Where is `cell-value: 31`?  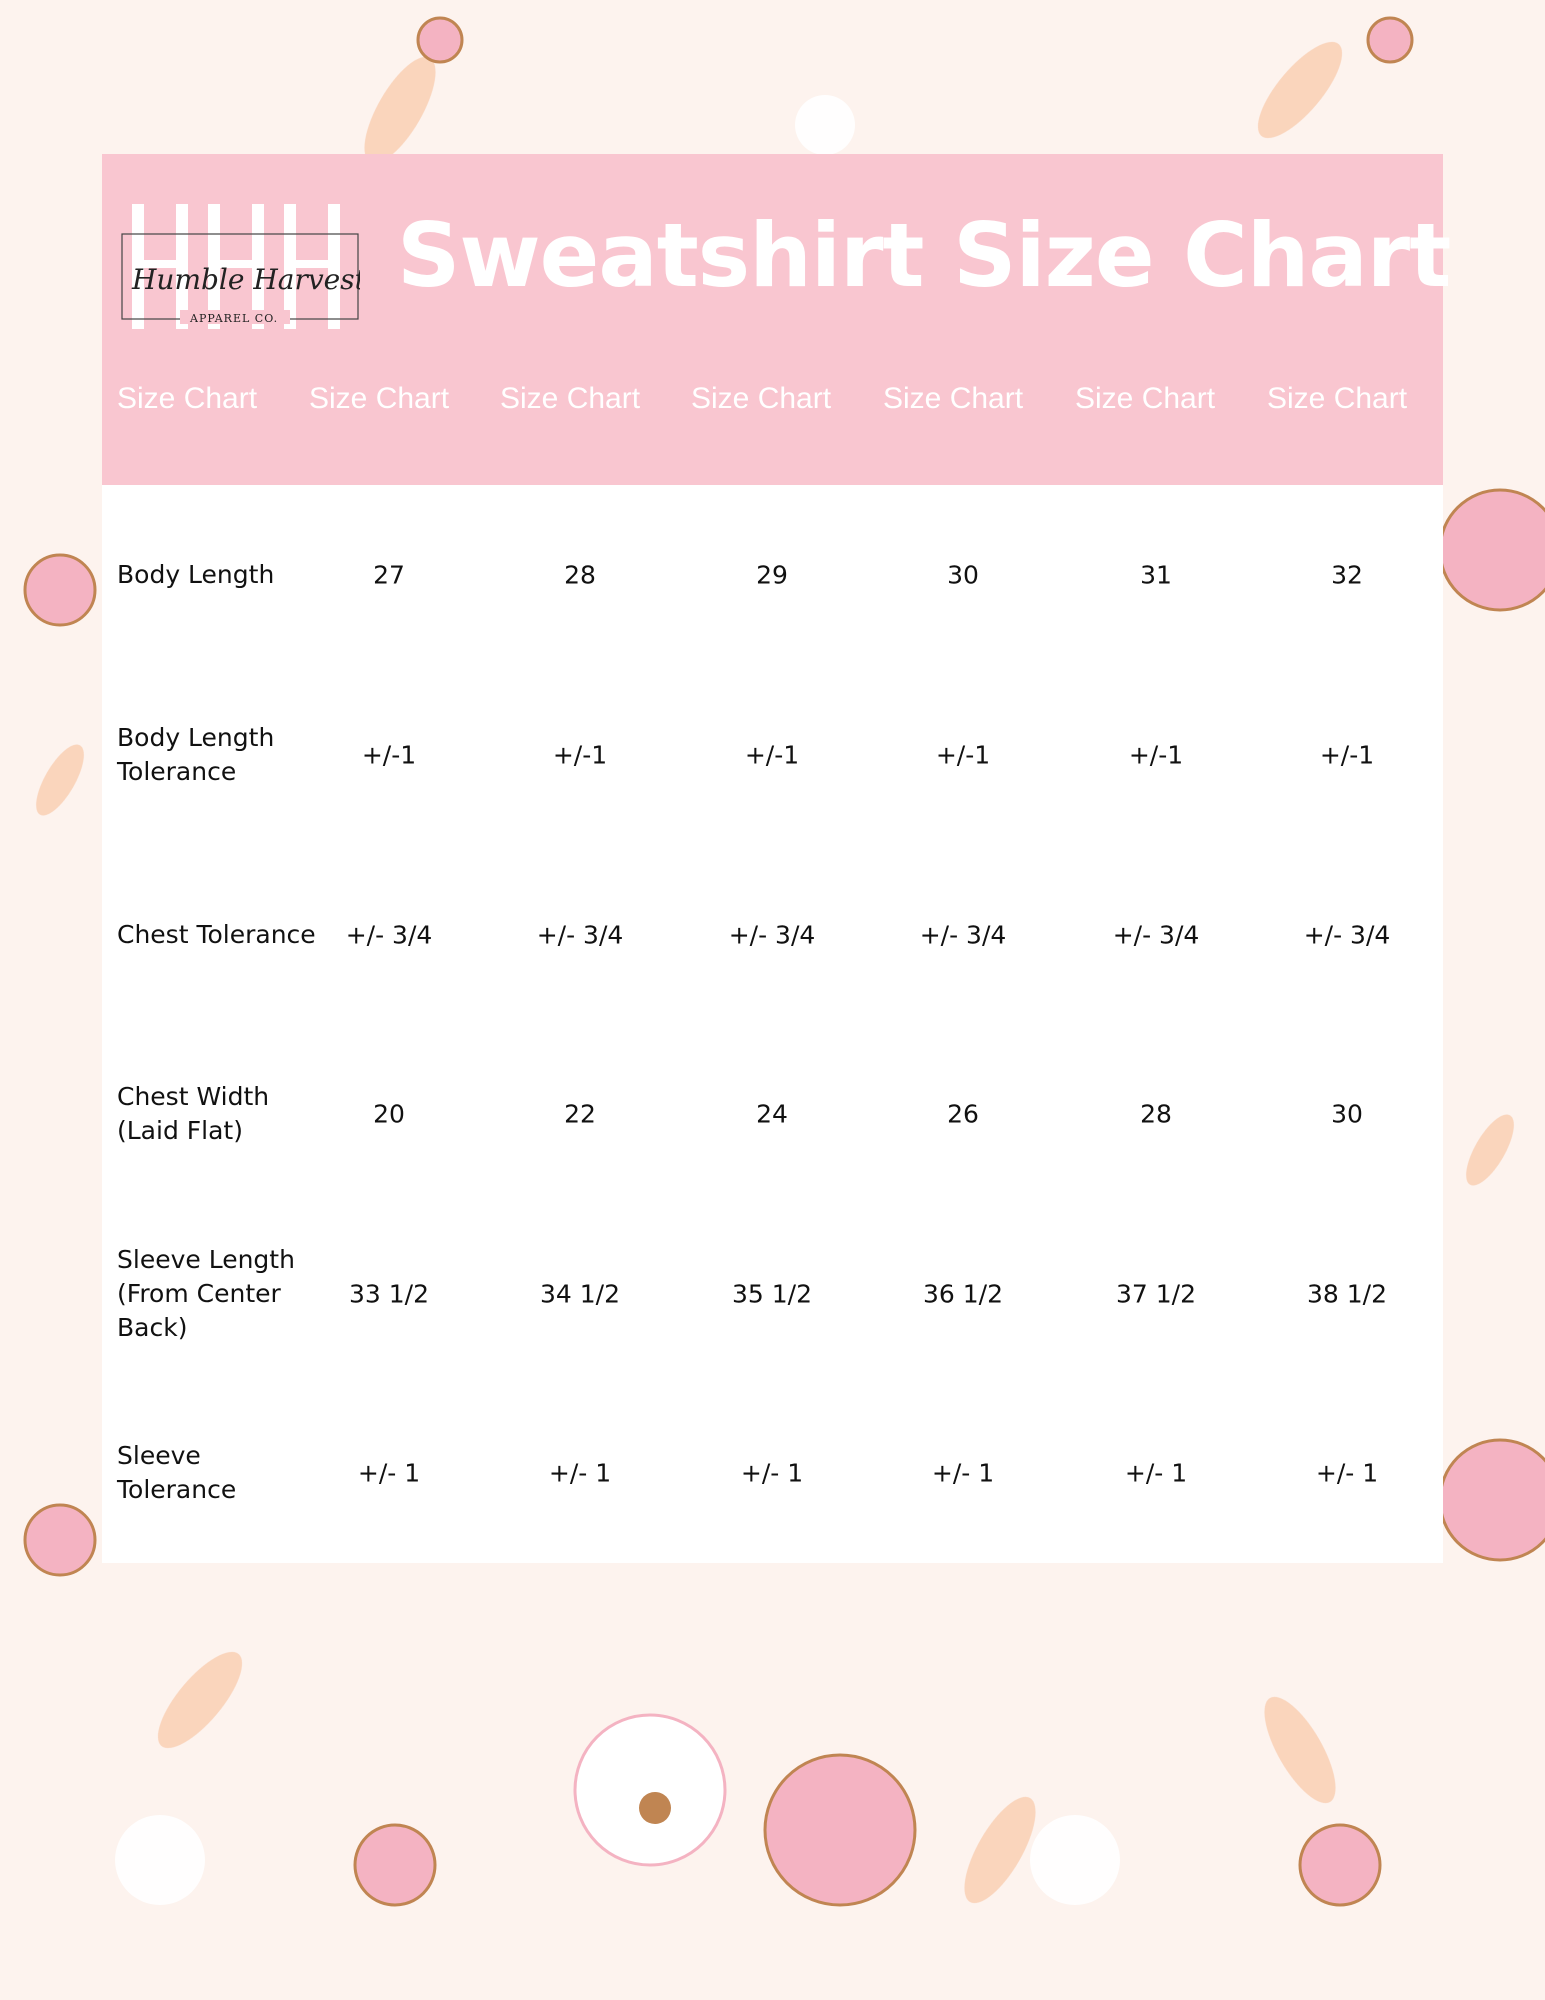 cell-value: 31 is located at coordinates (1156, 575).